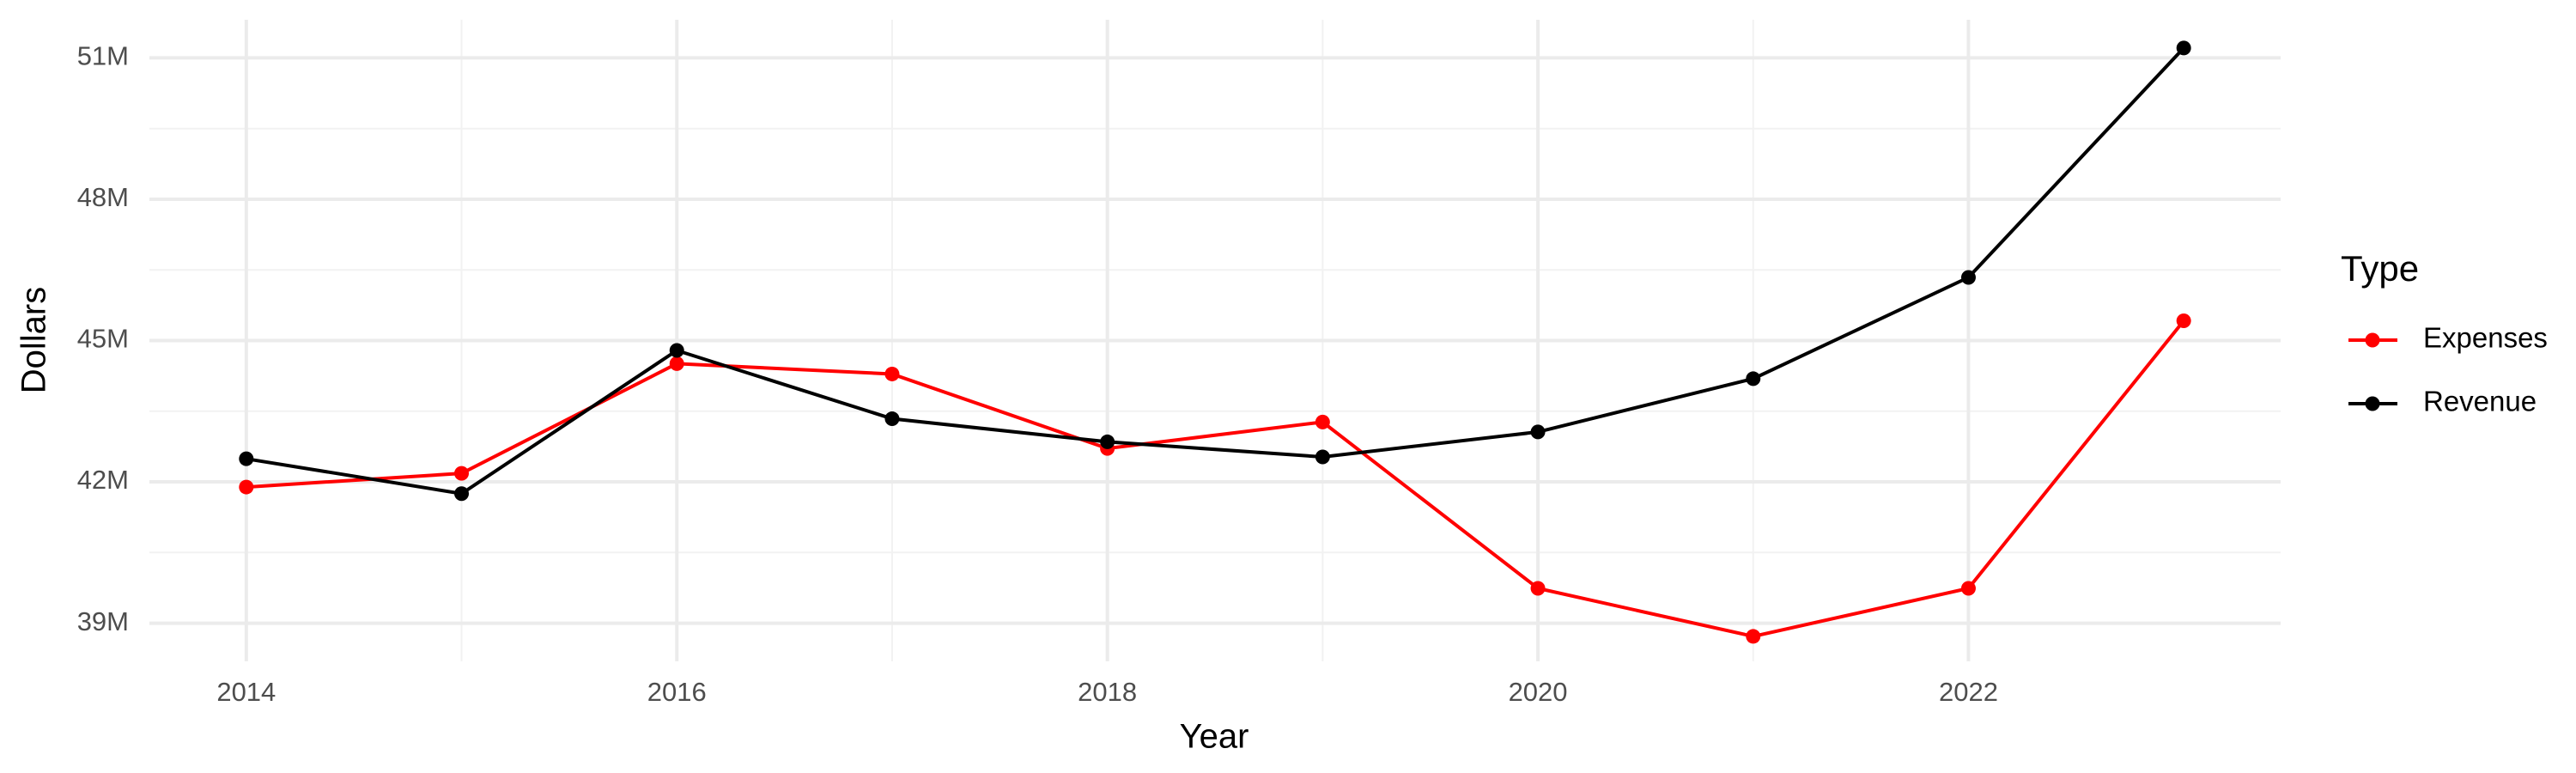 This screenshot has height=773, width=2576. Describe the element at coordinates (1539, 692) in the screenshot. I see `x-tick-label: 2020` at that location.